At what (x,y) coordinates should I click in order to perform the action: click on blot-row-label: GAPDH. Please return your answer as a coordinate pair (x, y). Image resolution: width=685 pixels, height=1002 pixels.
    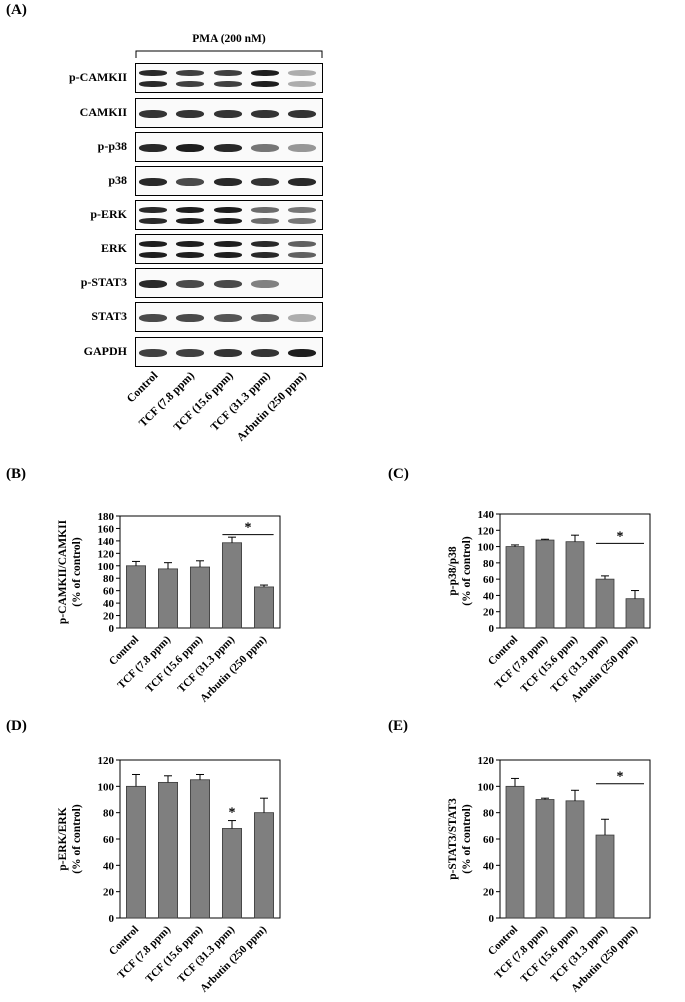
    Looking at the image, I should click on (105, 351).